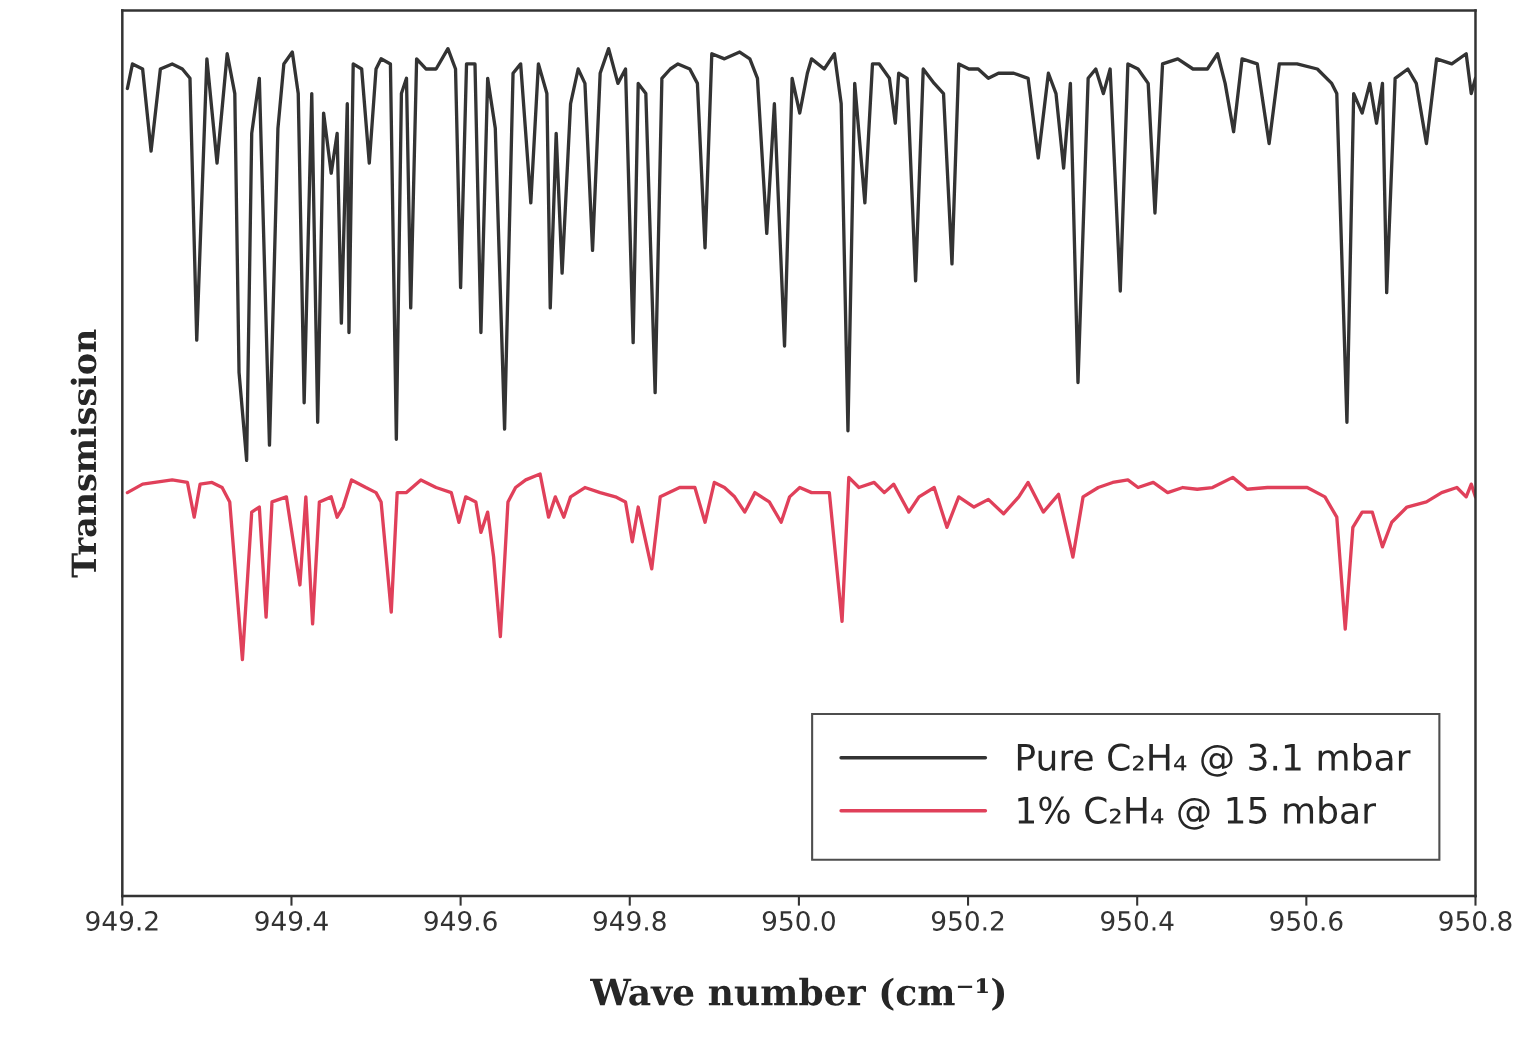 Image resolution: width=1529 pixels, height=1054 pixels. Describe the element at coordinates (797, 994) in the screenshot. I see `x-axis-title: Wave number (cm⁻¹)` at that location.